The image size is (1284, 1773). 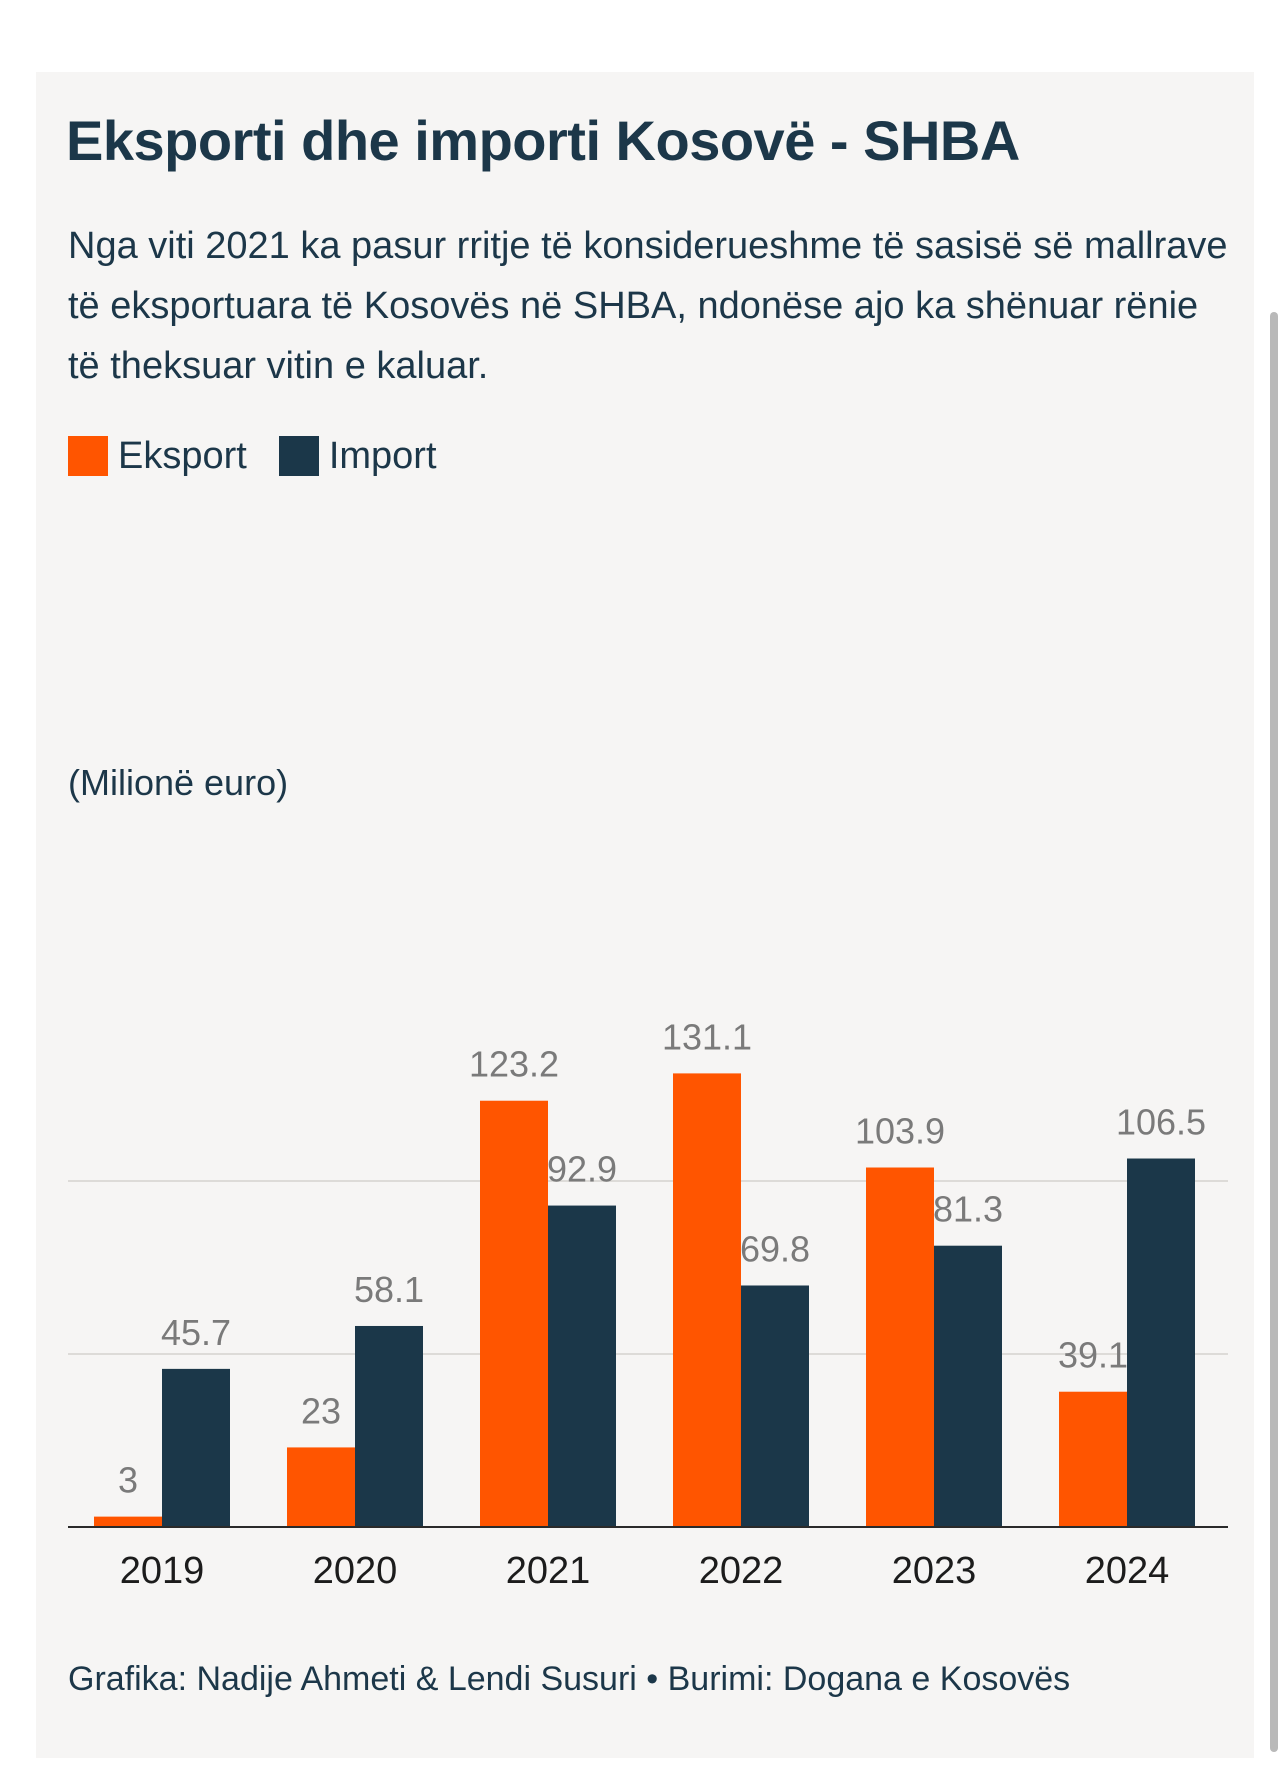 I want to click on legend-item-import: Import, so click(x=357, y=456).